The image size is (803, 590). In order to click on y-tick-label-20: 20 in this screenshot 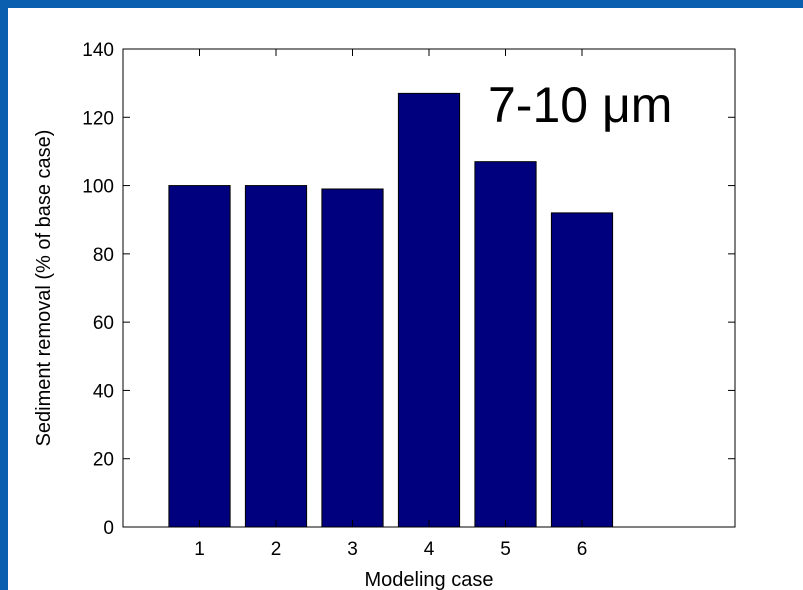, I will do `click(103, 460)`.